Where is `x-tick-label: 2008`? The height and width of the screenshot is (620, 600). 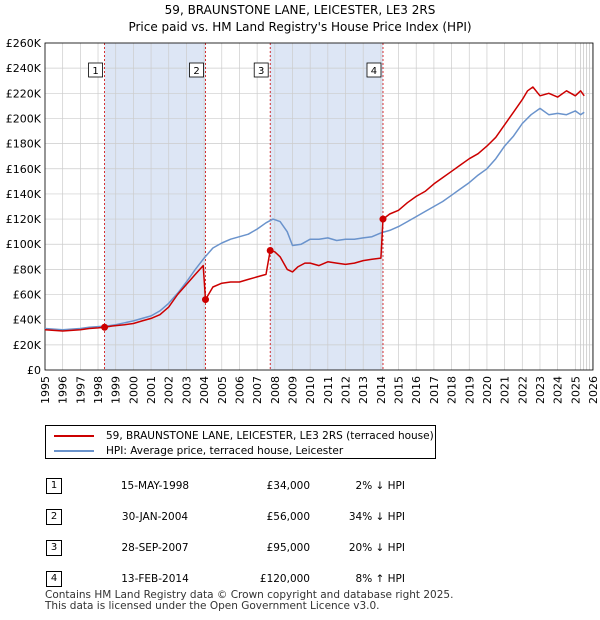
x-tick-label: 2008 is located at coordinates (275, 390).